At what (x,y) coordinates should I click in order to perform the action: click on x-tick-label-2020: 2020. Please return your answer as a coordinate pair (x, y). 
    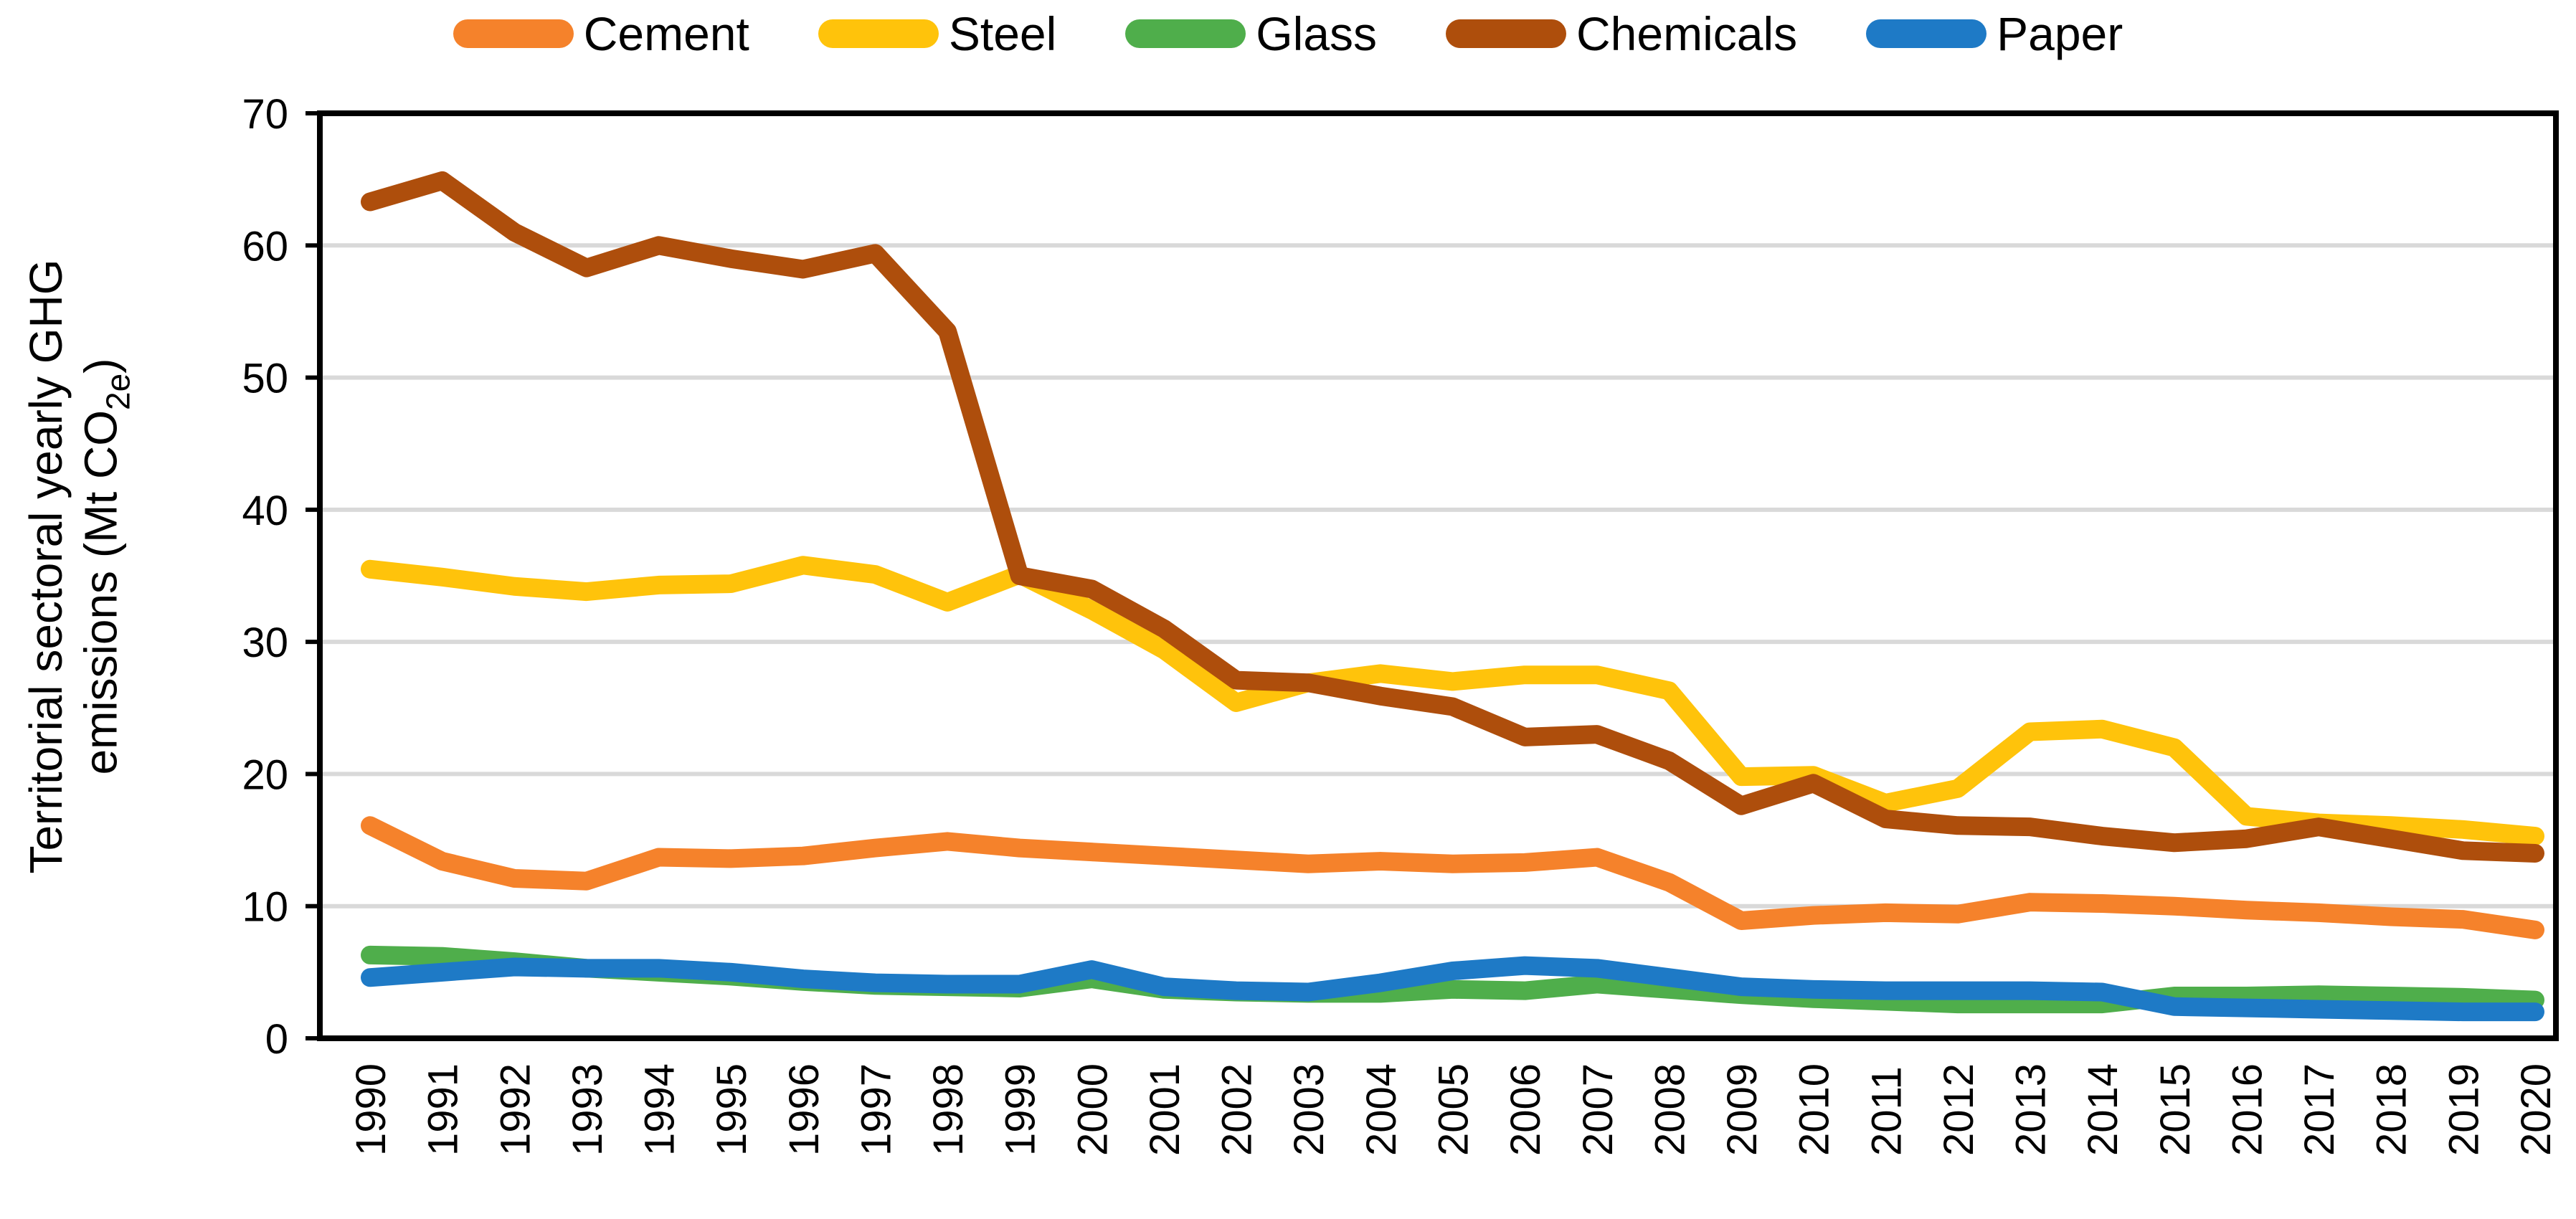
    Looking at the image, I should click on (2536, 1109).